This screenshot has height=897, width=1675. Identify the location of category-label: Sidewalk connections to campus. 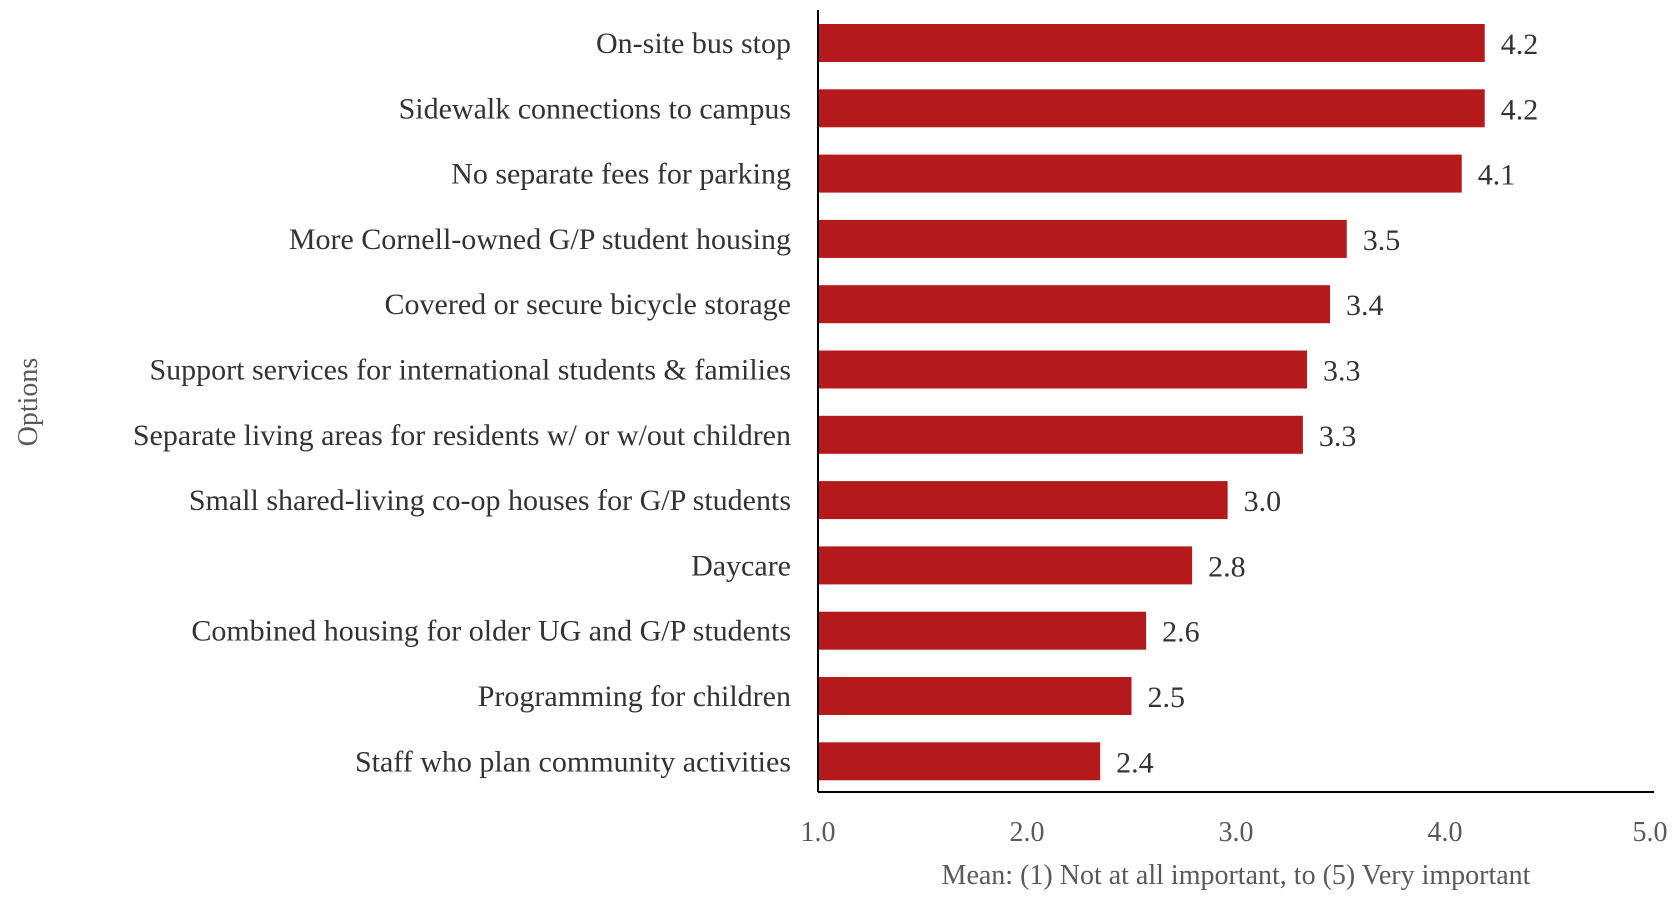
(595, 108).